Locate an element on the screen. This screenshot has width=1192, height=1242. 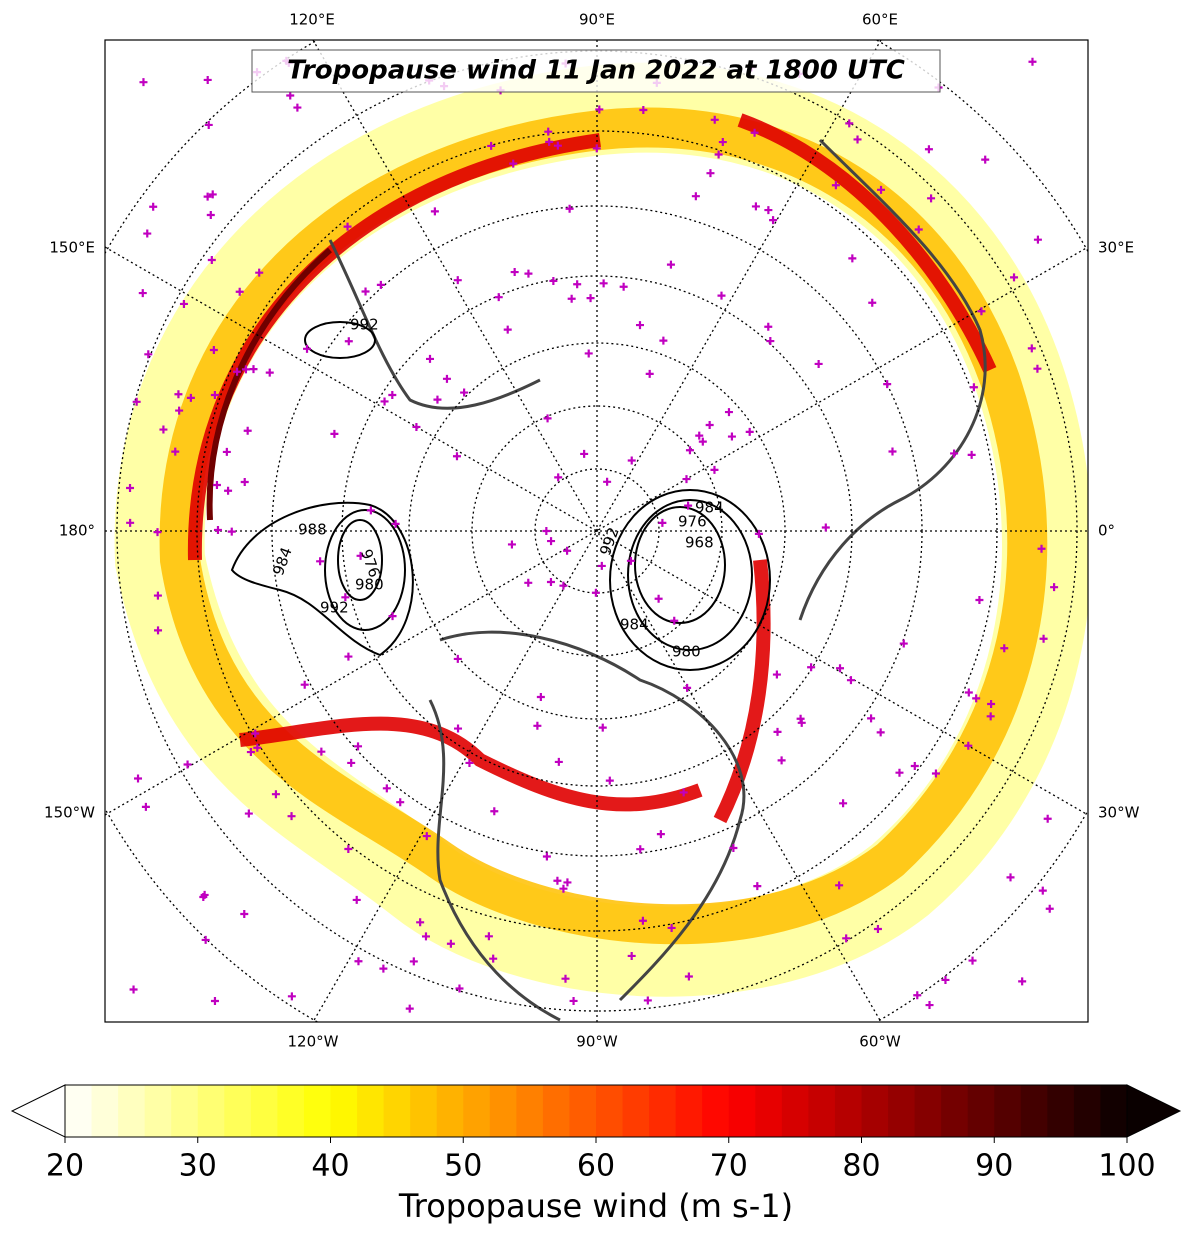
colorbar-tick-label: 80 is located at coordinates (861, 1166).